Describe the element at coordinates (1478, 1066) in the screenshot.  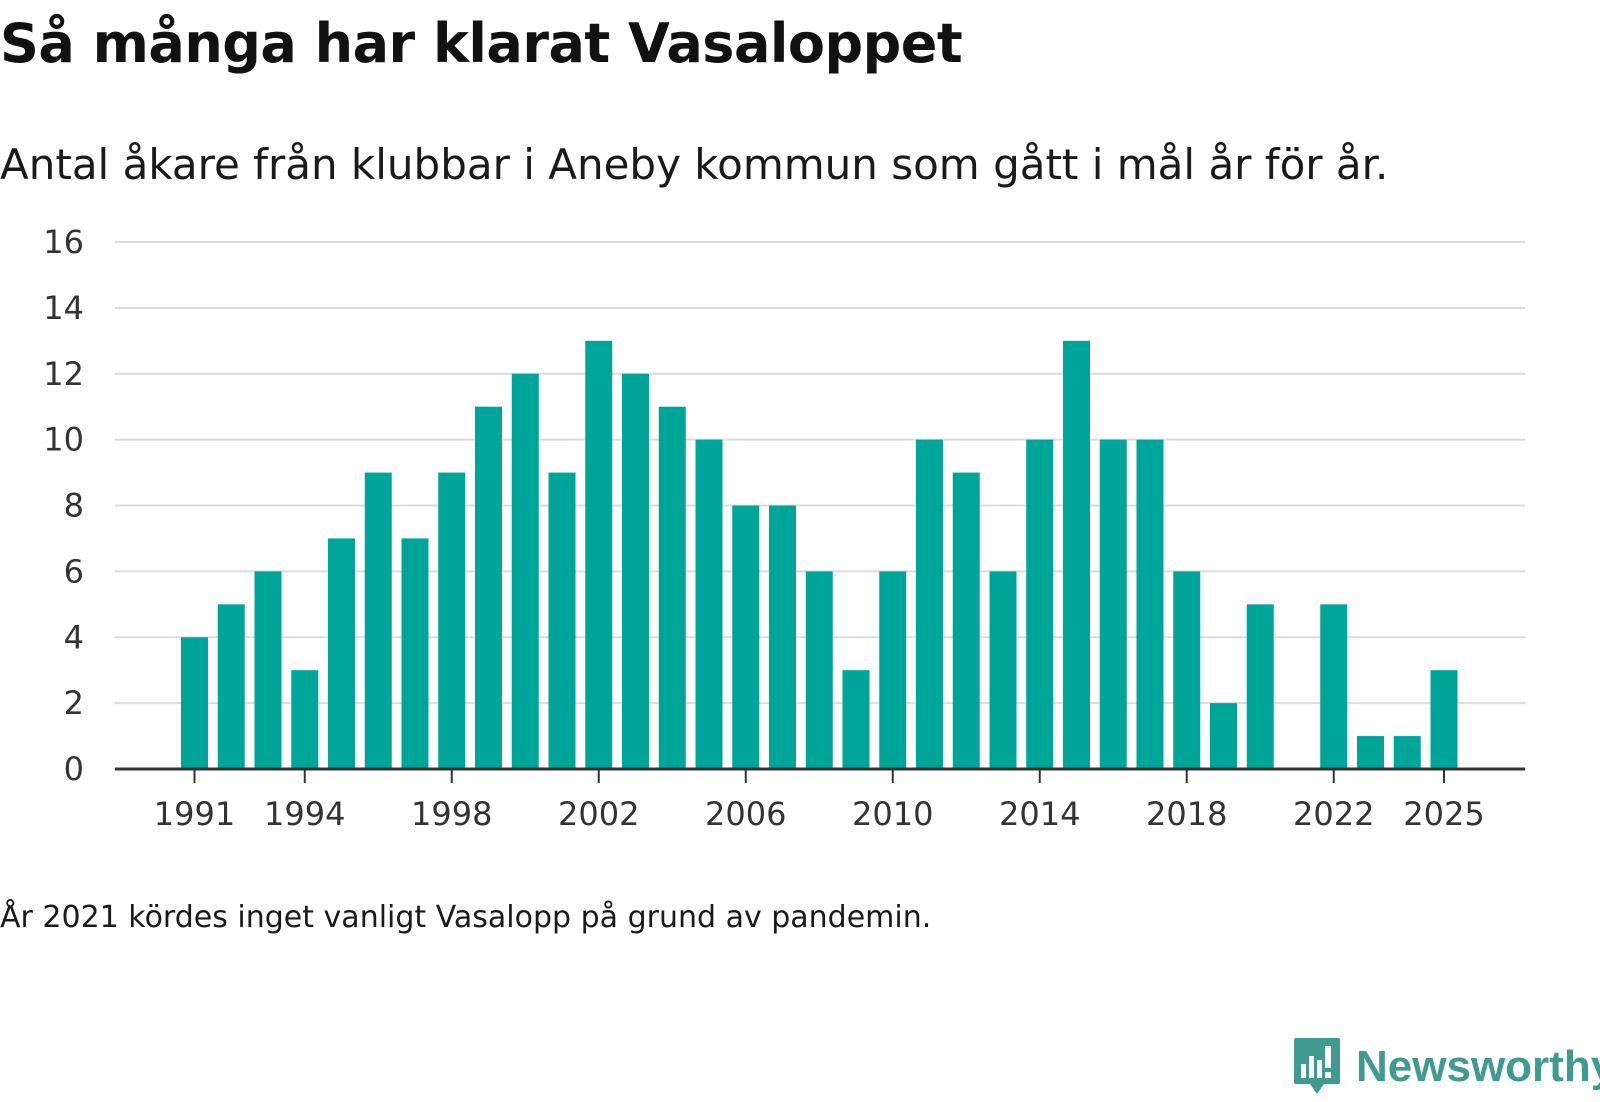
I see `brand-name: Newsworthy` at that location.